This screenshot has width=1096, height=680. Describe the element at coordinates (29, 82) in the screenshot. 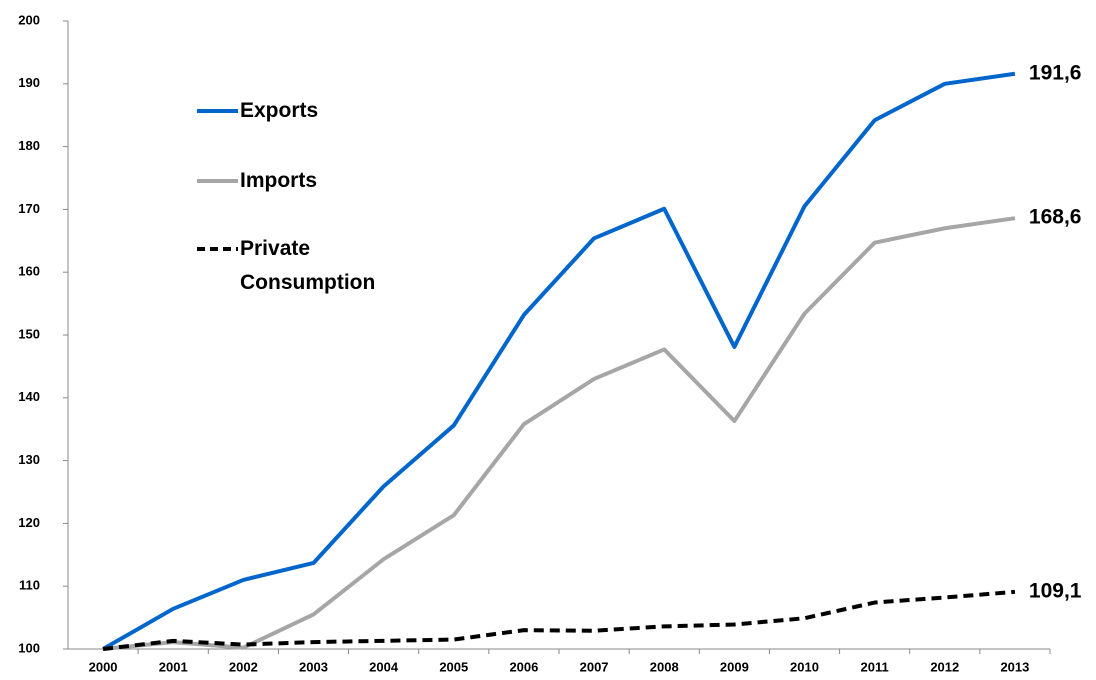

I see `y-tick-label: 190` at that location.